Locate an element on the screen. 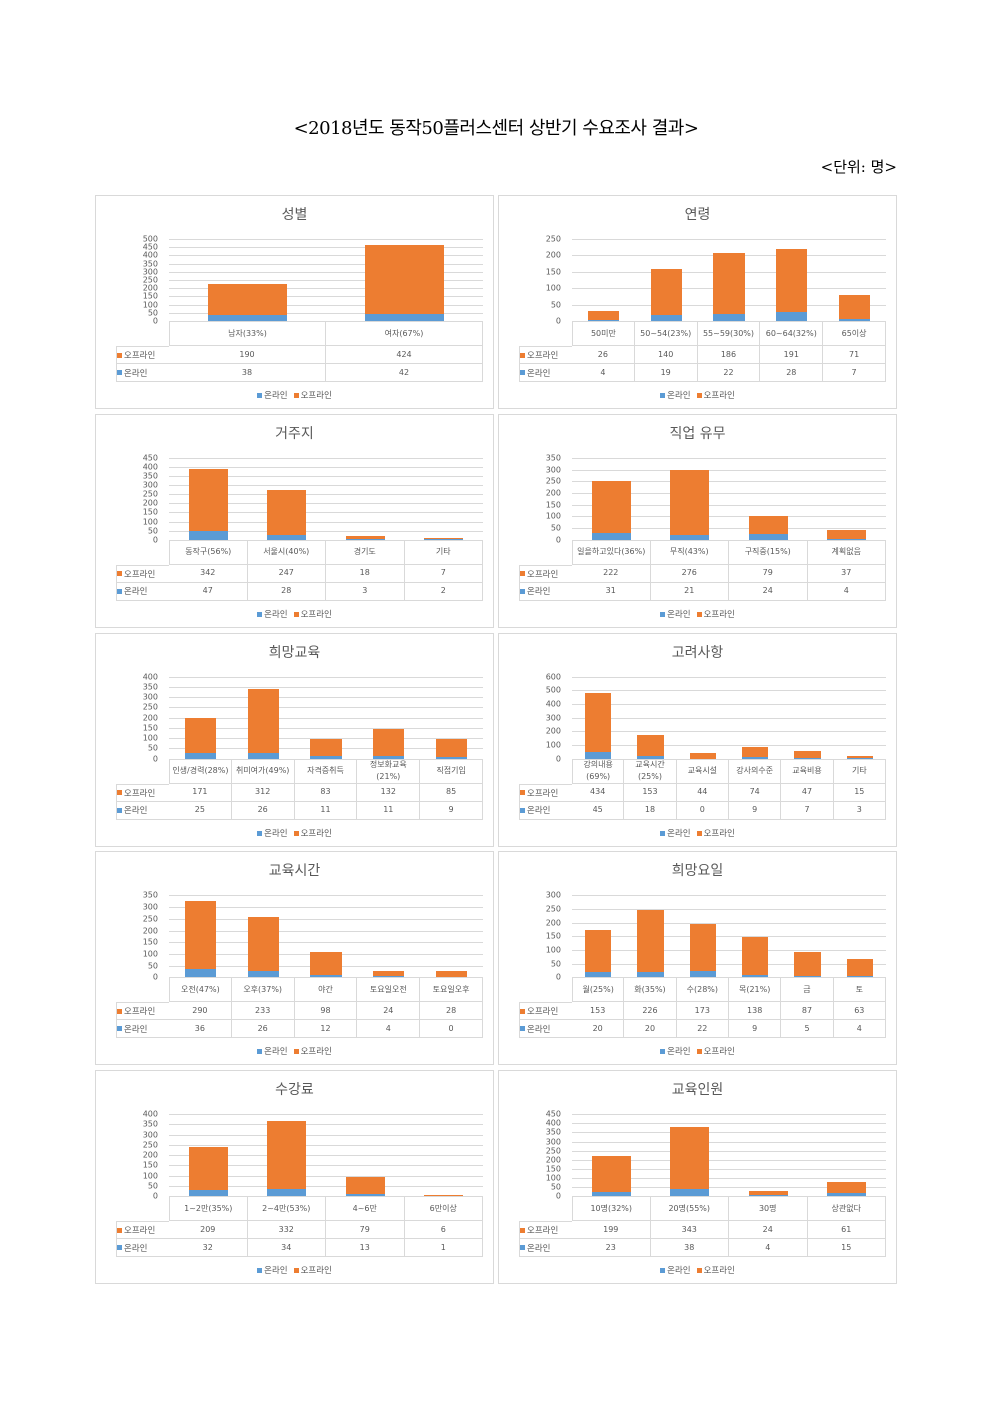  legend-swatch is located at coordinates (296, 395).